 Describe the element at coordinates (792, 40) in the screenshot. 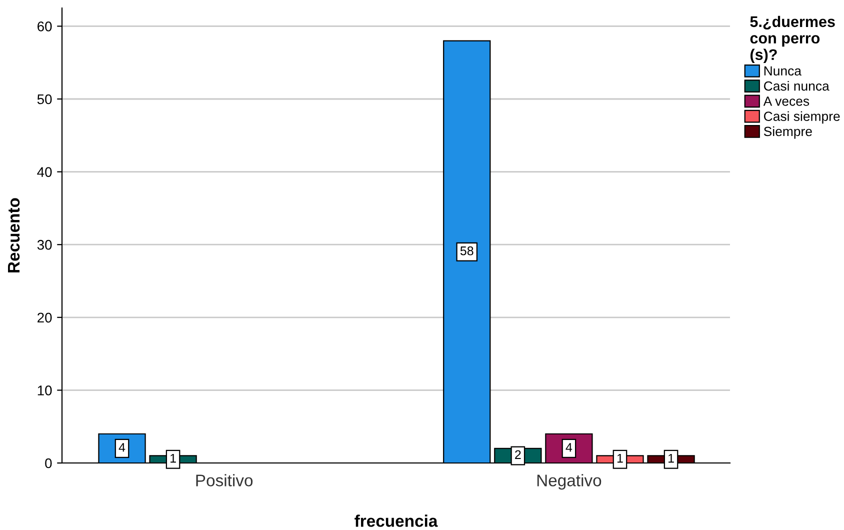

I see `legend-title: 5.¿duermes con perro (s)?` at that location.